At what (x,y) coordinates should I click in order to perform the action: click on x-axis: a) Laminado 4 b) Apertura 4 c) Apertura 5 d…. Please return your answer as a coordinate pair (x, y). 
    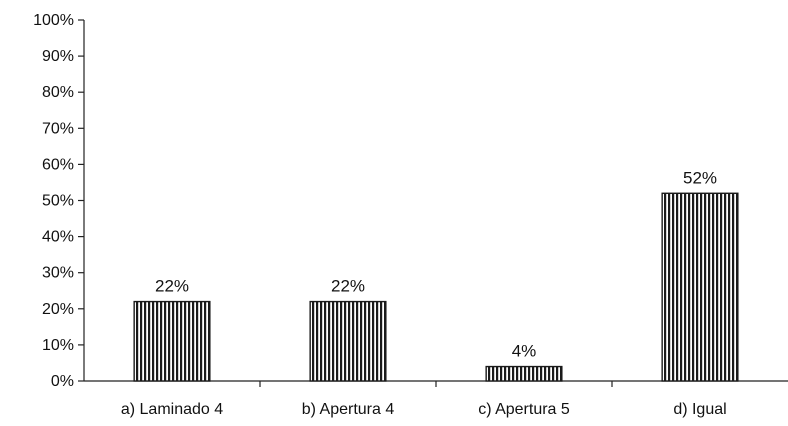
    Looking at the image, I should click on (436, 399).